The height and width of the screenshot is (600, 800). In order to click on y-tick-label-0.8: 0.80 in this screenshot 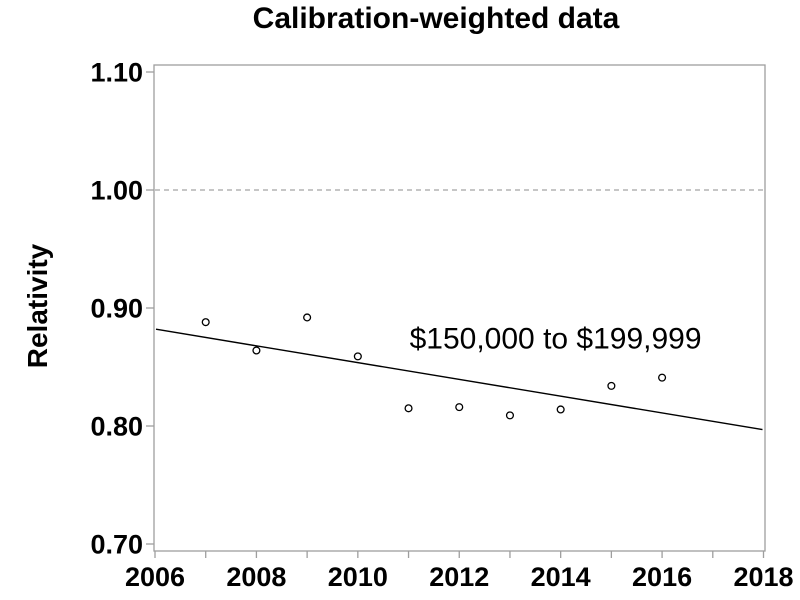, I will do `click(116, 427)`.